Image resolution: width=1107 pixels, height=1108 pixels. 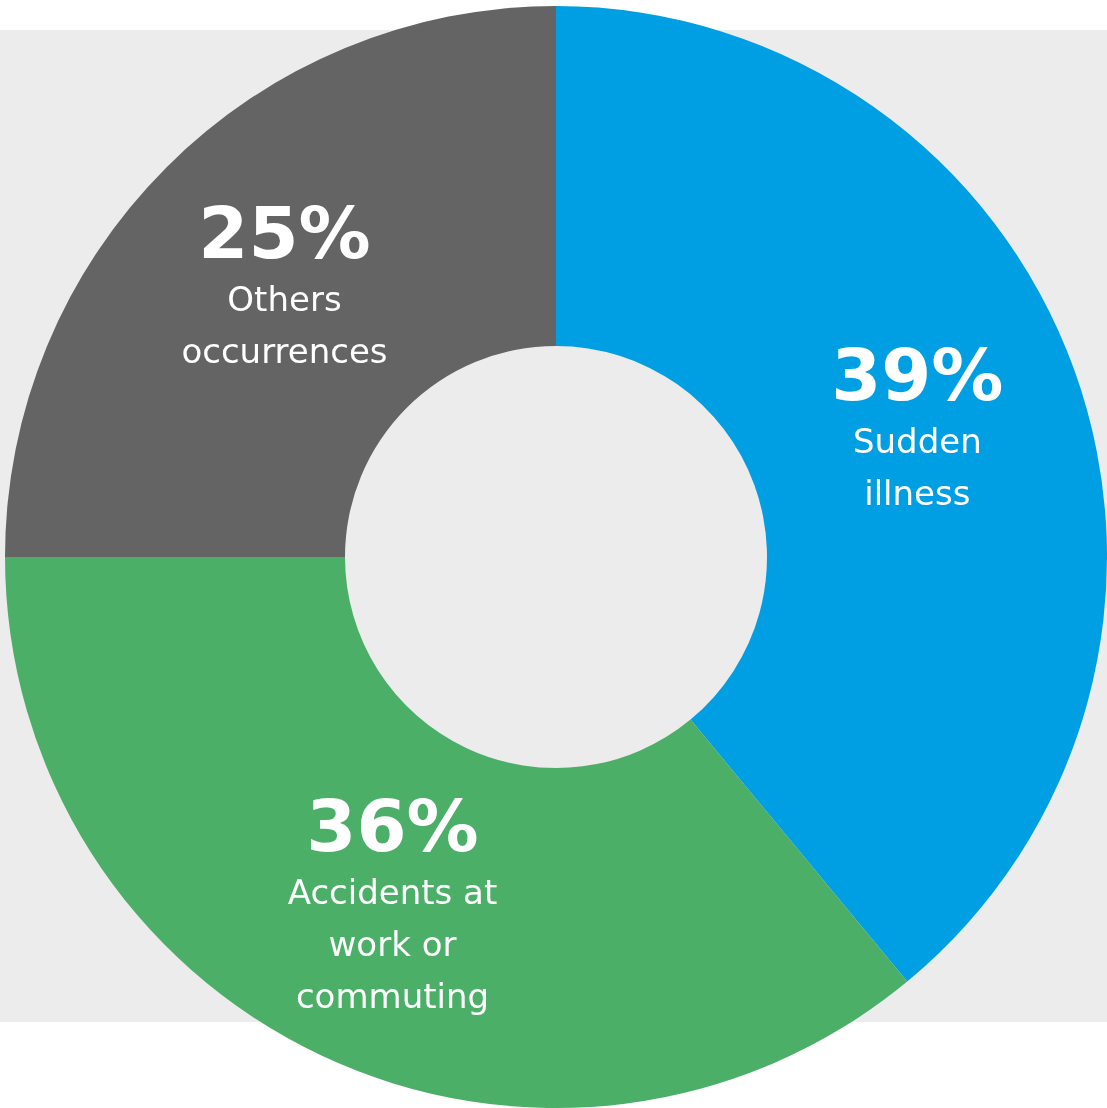 I want to click on slice-label: Accidents at work or commuting, so click(x=392, y=944).